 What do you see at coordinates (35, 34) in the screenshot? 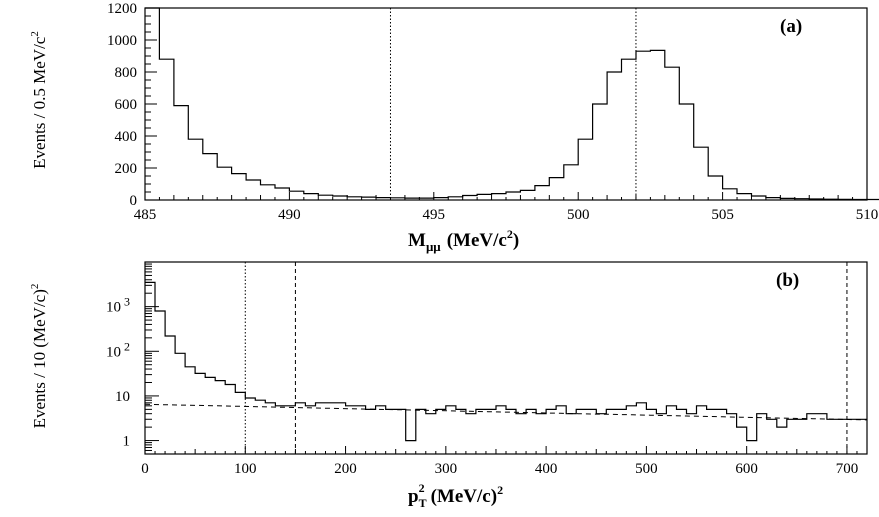
I see `panel-a-y-axis-title-sup: 2` at bounding box center [35, 34].